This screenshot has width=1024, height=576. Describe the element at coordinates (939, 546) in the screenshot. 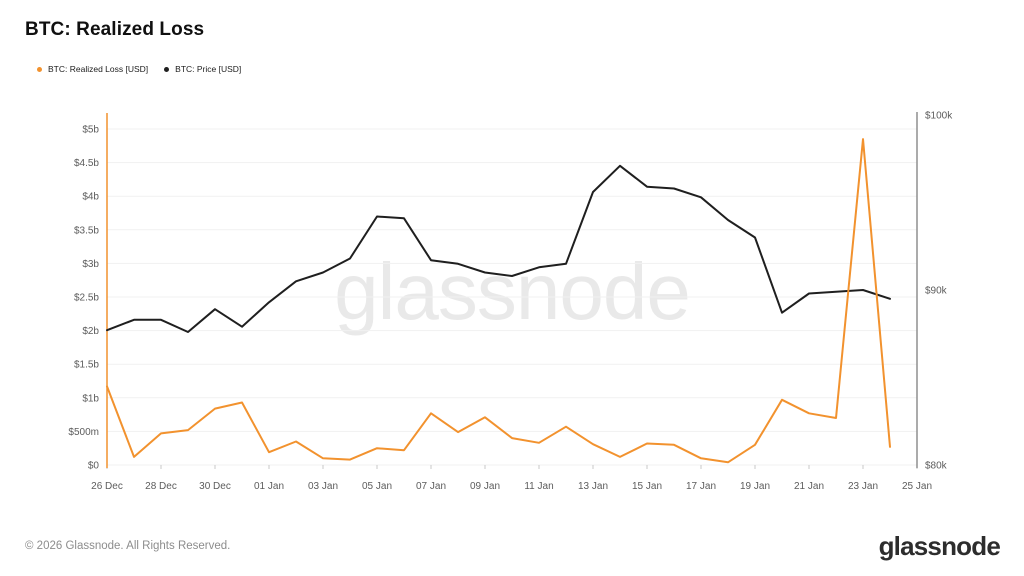

I see `glassnode-logo: glassnode` at that location.